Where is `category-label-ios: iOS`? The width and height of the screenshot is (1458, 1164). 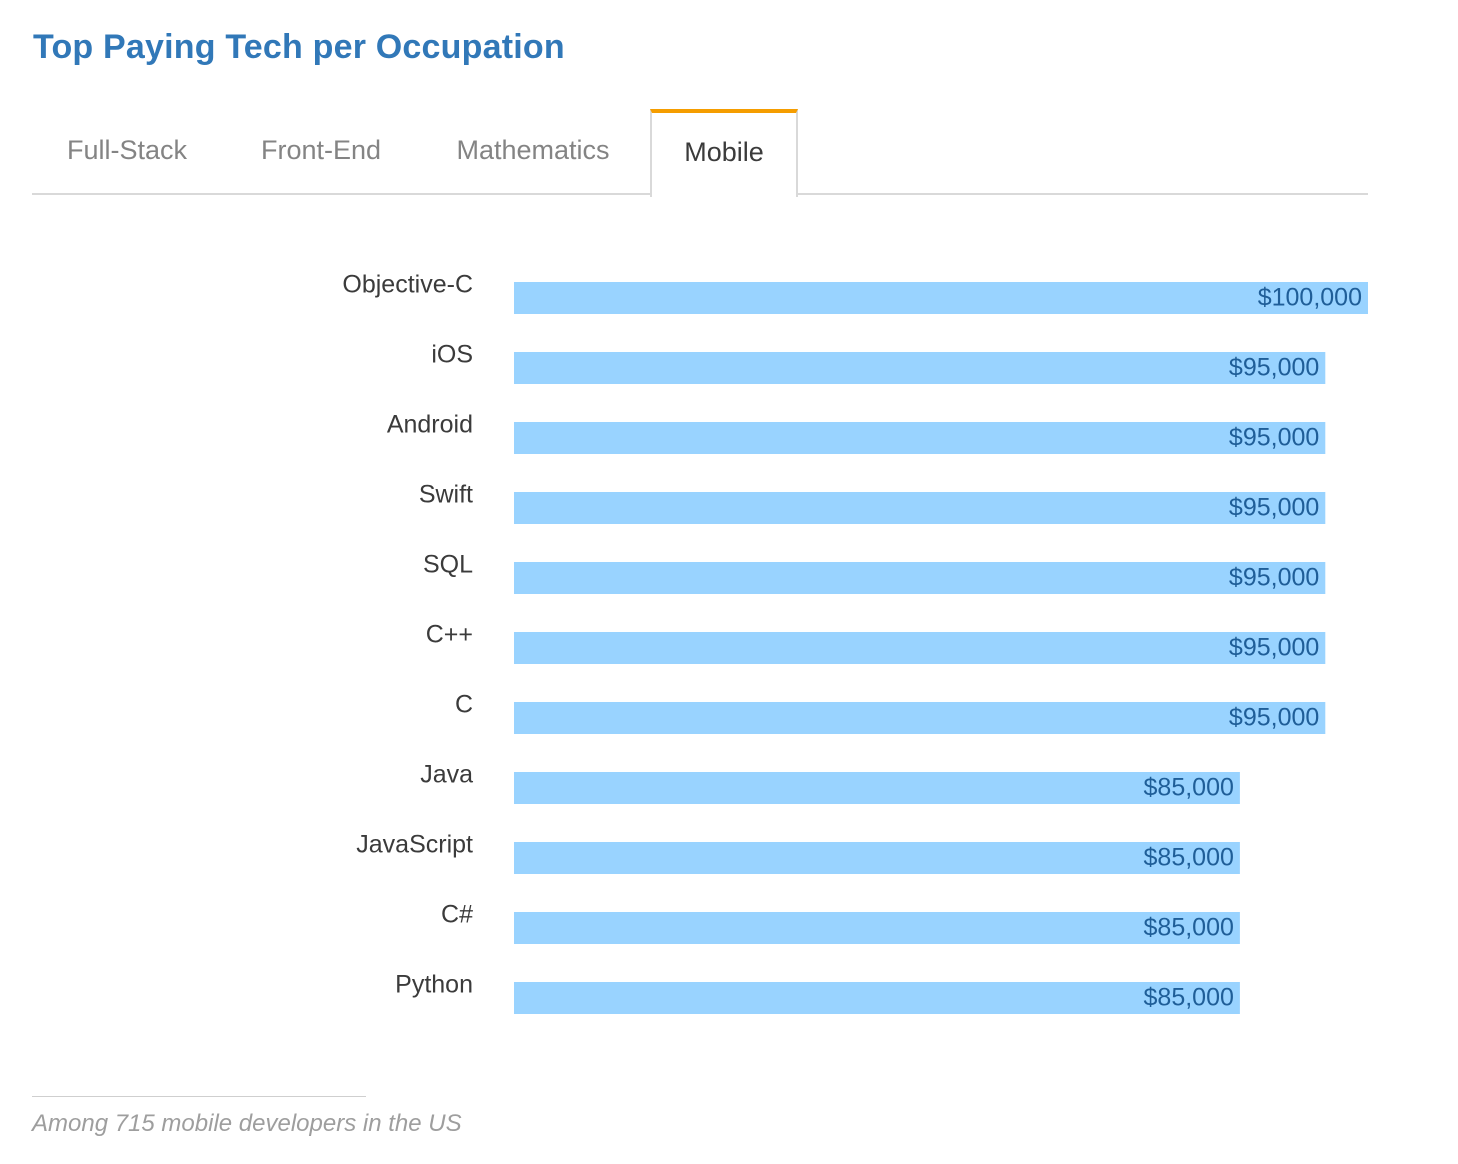
category-label-ios: iOS is located at coordinates (452, 355).